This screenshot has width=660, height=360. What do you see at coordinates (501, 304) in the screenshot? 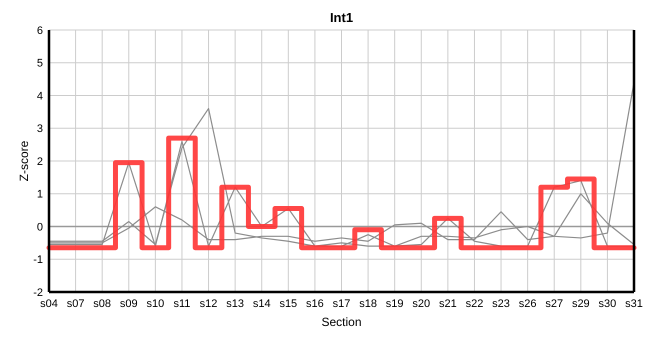
I see `x-tick-label: s23` at bounding box center [501, 304].